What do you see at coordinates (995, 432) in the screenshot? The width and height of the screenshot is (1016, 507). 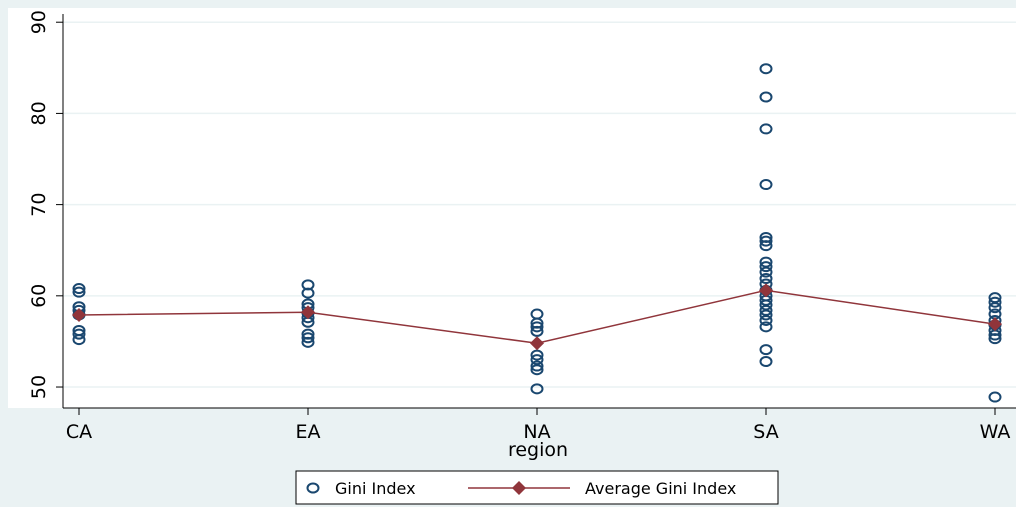 I see `x-tick-label: WA` at bounding box center [995, 432].